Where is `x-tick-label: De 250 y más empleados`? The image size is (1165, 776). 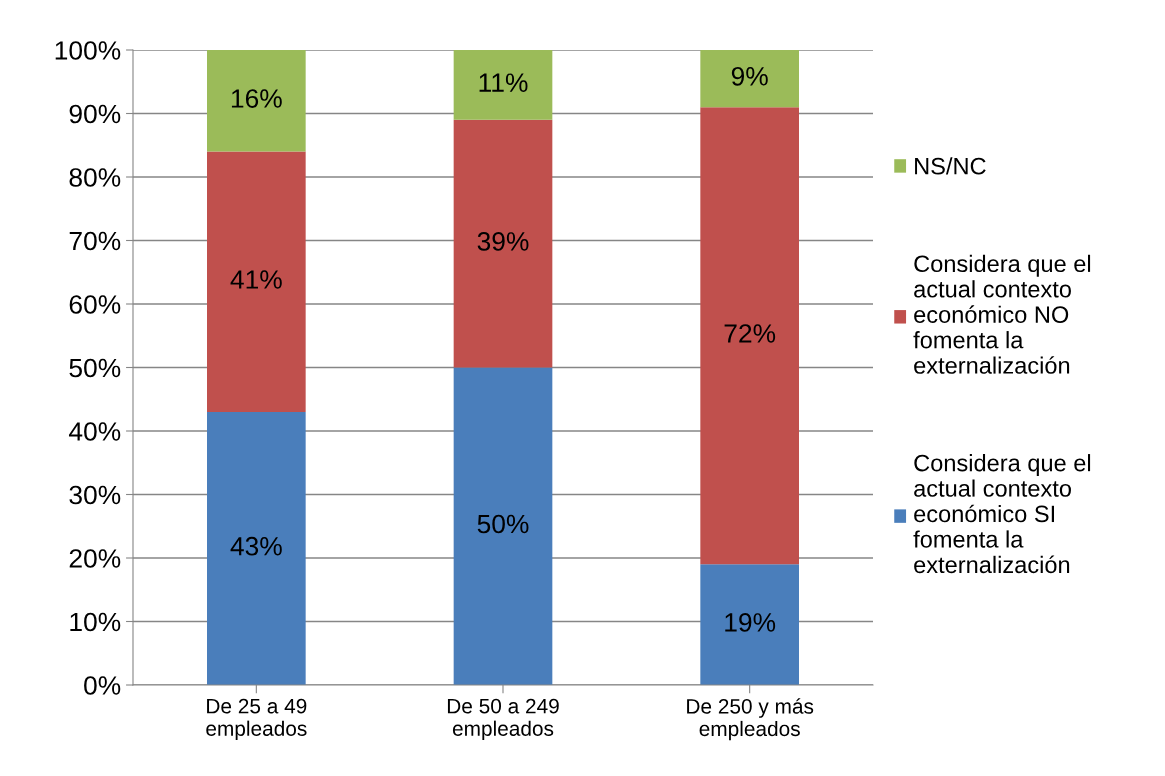 x-tick-label: De 250 y más empleados is located at coordinates (750, 719).